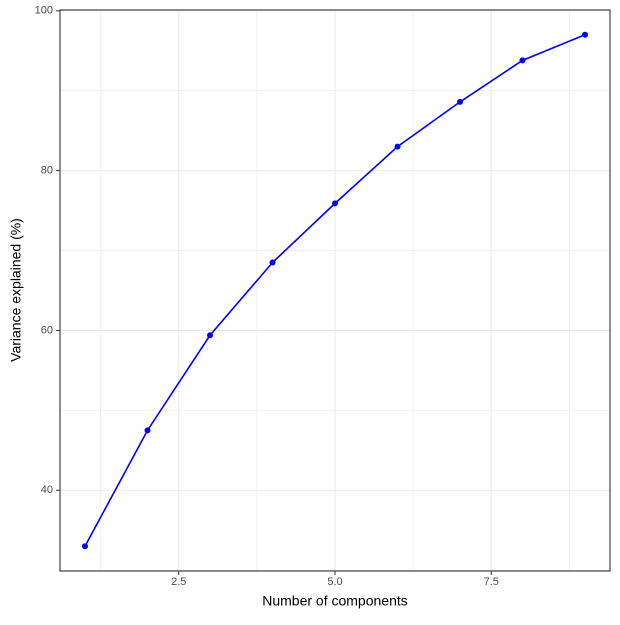 This screenshot has height=625, width=620. Describe the element at coordinates (16, 290) in the screenshot. I see `y-axis-title: Variance explained (%)` at that location.